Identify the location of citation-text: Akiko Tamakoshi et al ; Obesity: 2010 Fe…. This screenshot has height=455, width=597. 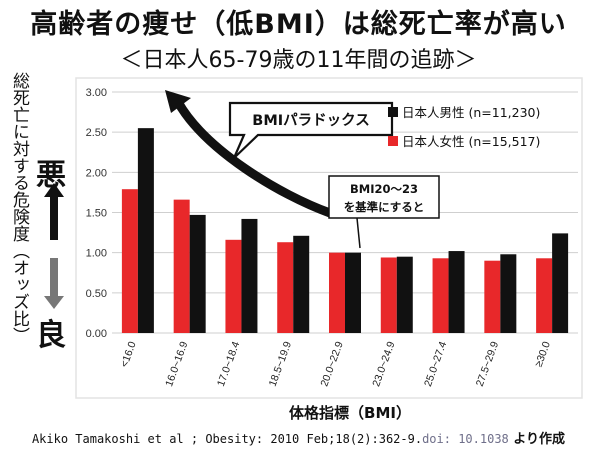
(227, 439).